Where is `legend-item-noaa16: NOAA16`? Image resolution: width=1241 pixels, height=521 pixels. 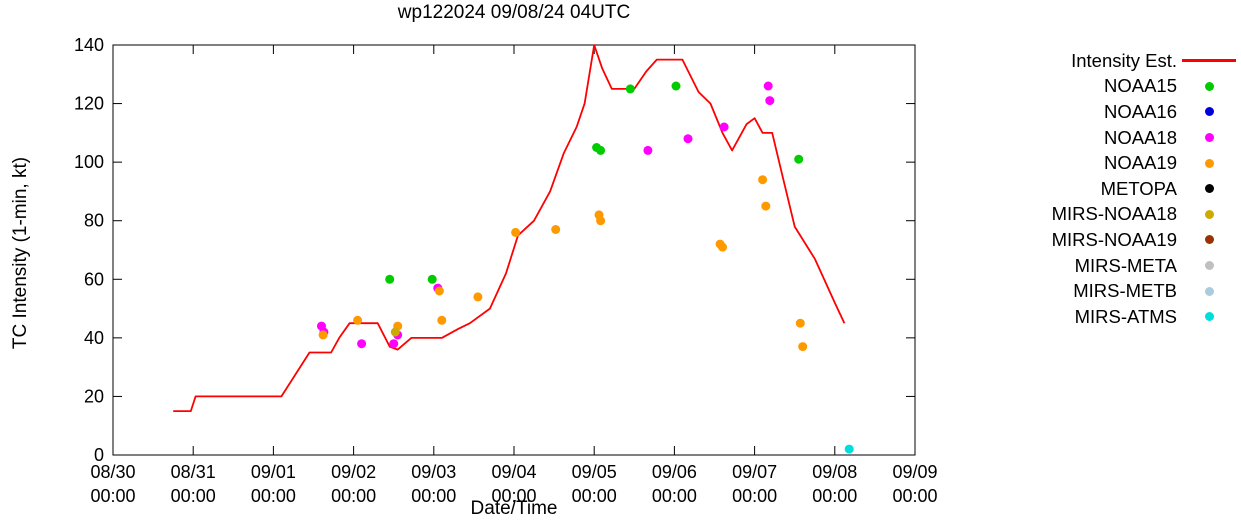
legend-item-noaa16: NOAA16 is located at coordinates (1122, 112).